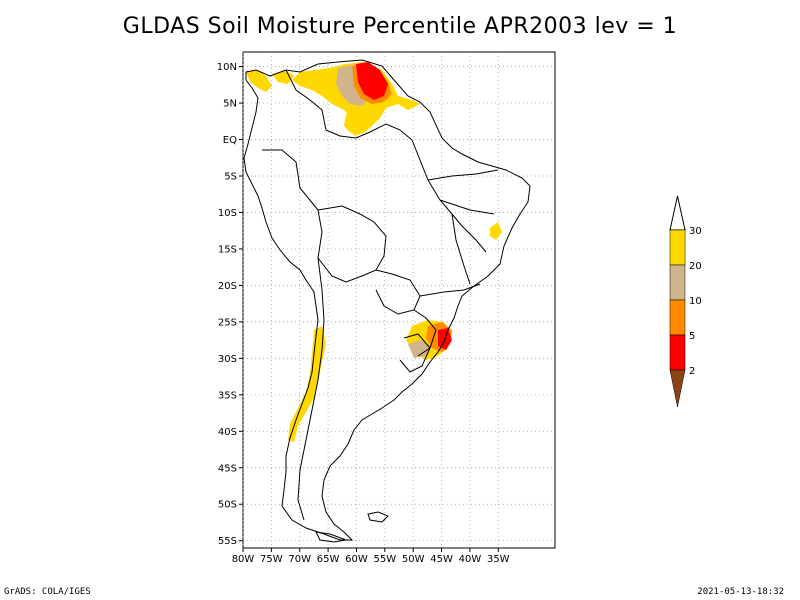 The height and width of the screenshot is (600, 800). What do you see at coordinates (227, 213) in the screenshot?
I see `lat-tick-label: 10S` at bounding box center [227, 213].